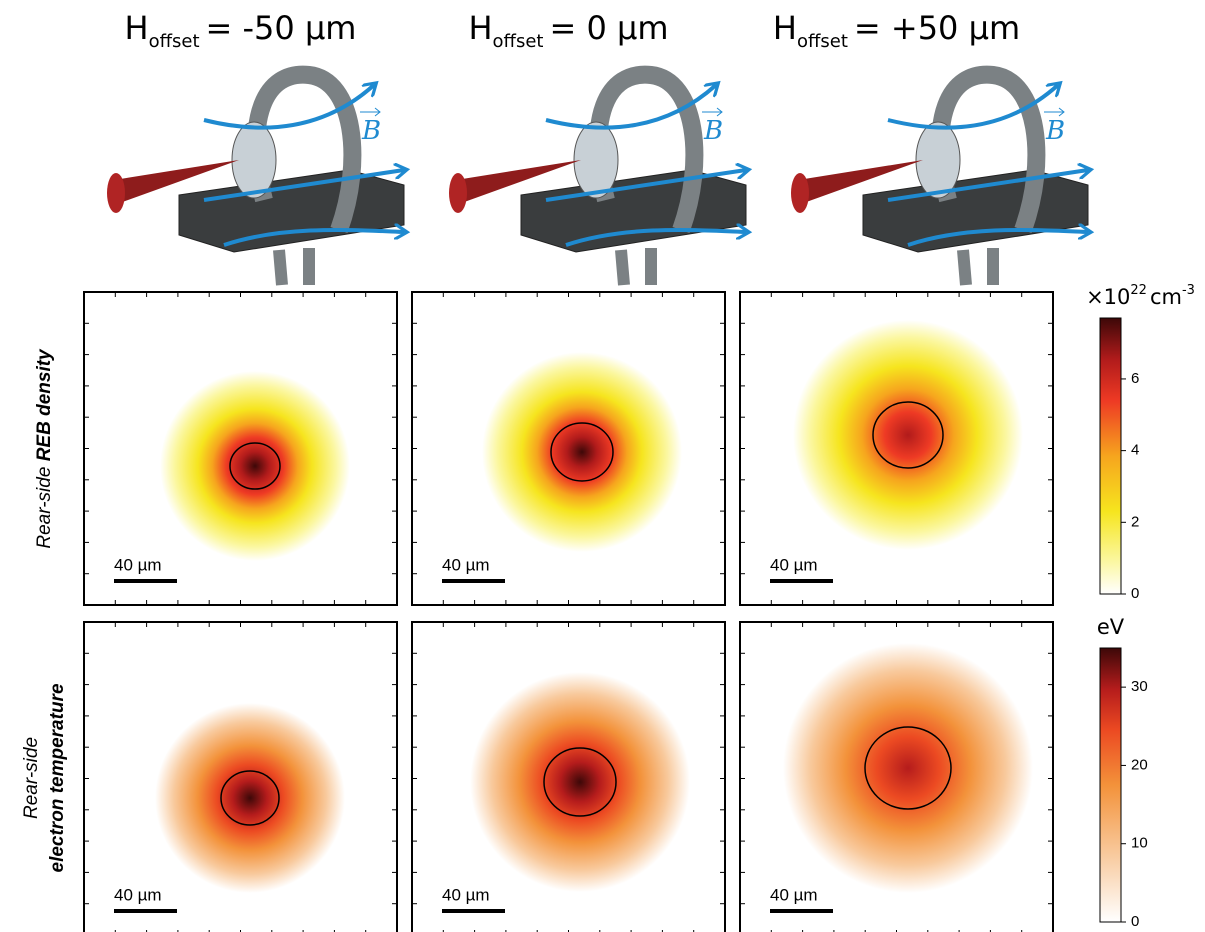 The image size is (1205, 932). I want to click on title-value: = -50 µm, so click(281, 28).